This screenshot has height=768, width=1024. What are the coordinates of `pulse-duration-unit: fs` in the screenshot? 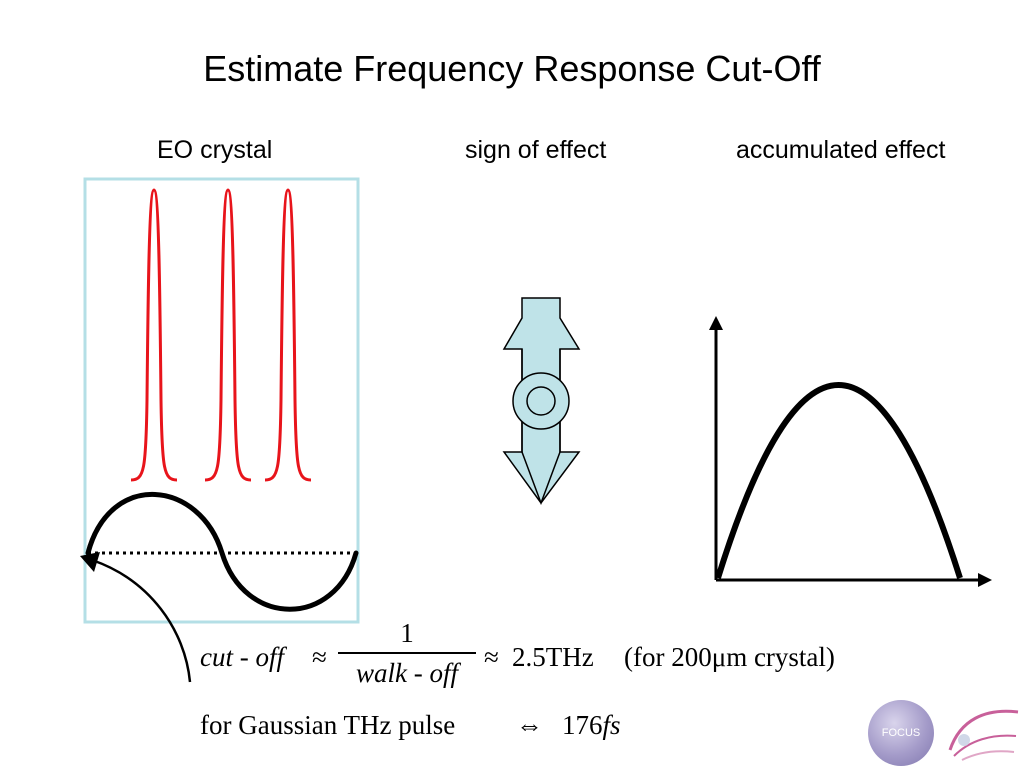 It's located at (611, 725).